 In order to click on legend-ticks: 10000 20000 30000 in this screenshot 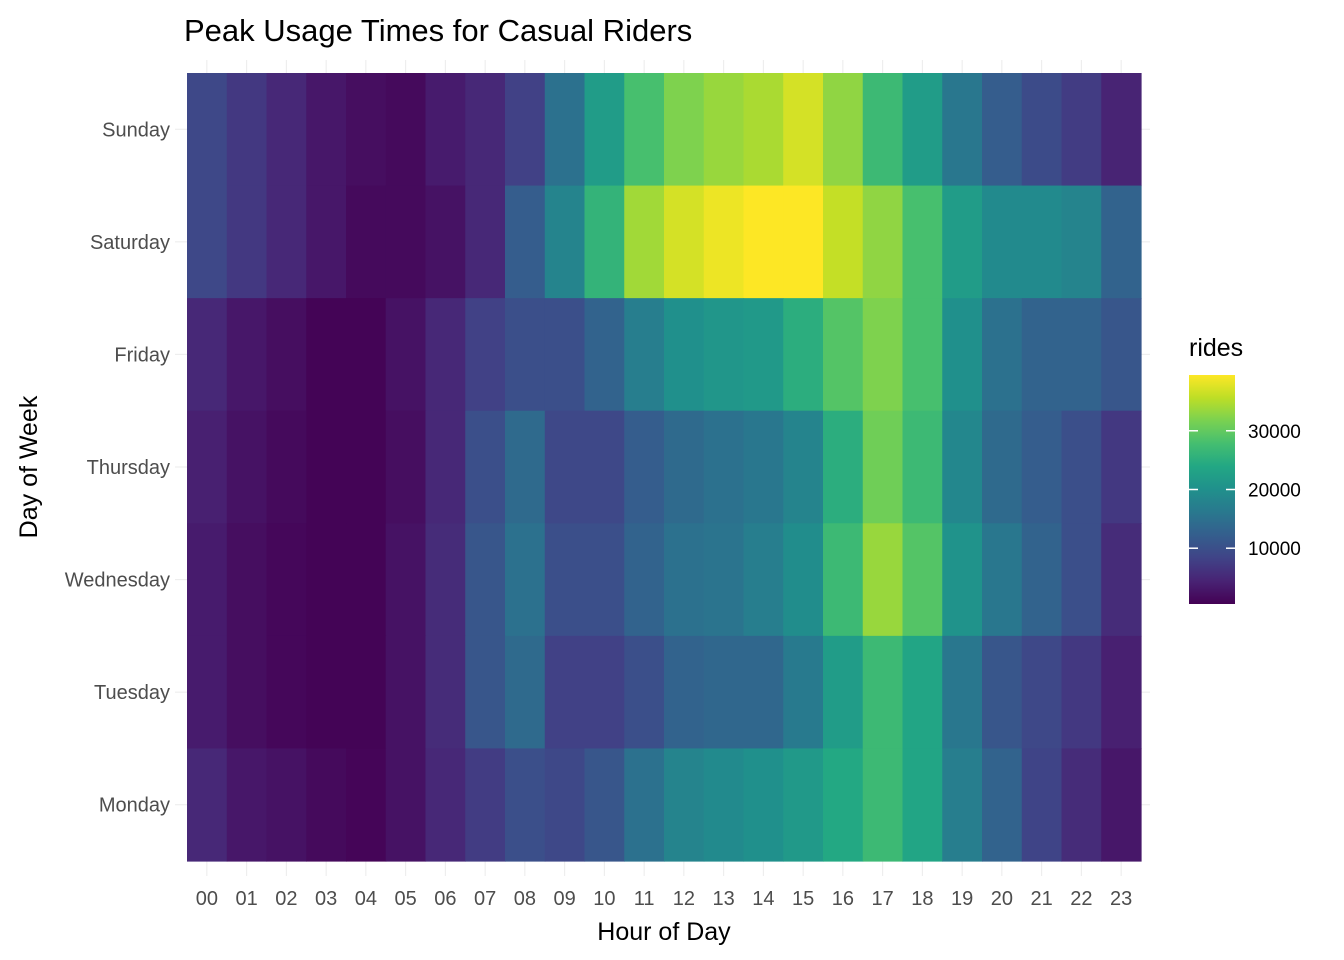, I will do `click(1245, 491)`.